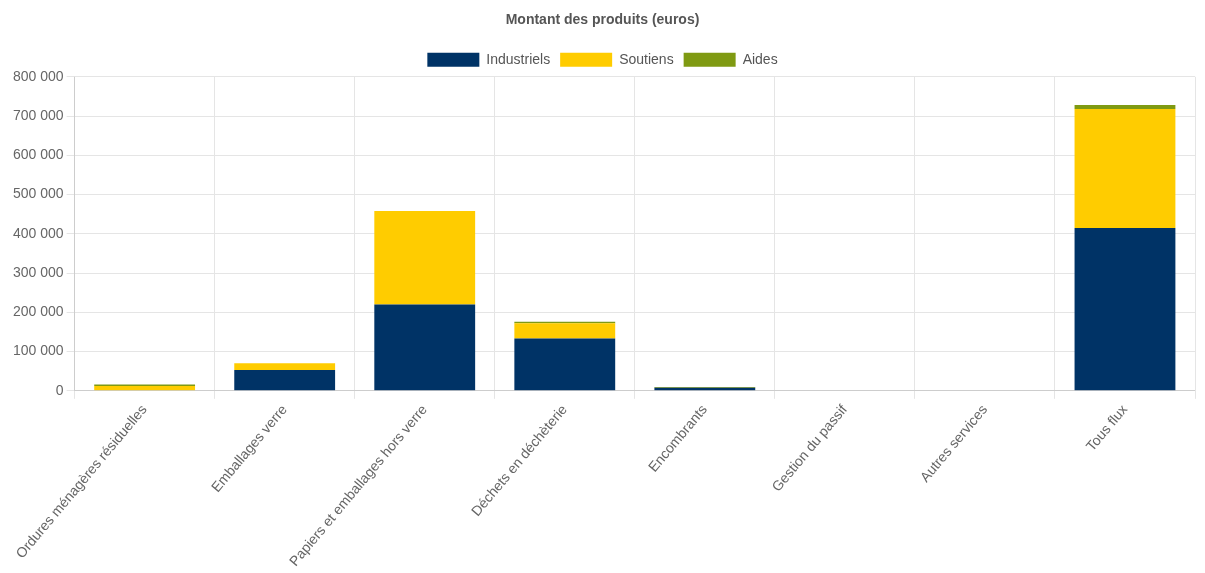 This screenshot has width=1205, height=573. Describe the element at coordinates (646, 58) in the screenshot. I see `legend-label: Soutiens` at that location.